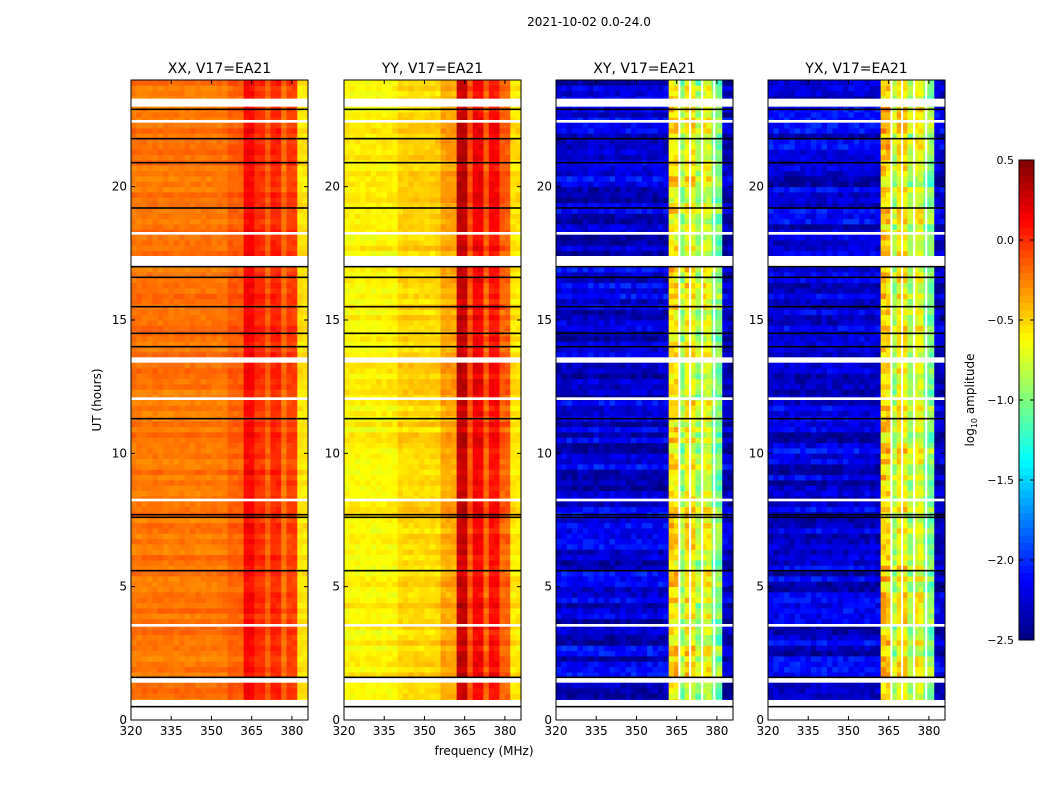 The width and height of the screenshot is (1050, 800). I want to click on time-boundary-line, so click(219, 677).